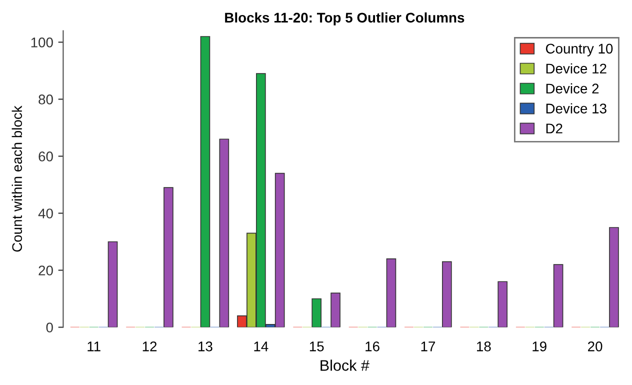 This screenshot has width=632, height=385. Describe the element at coordinates (49, 327) in the screenshot. I see `y-tick-label: 0` at that location.